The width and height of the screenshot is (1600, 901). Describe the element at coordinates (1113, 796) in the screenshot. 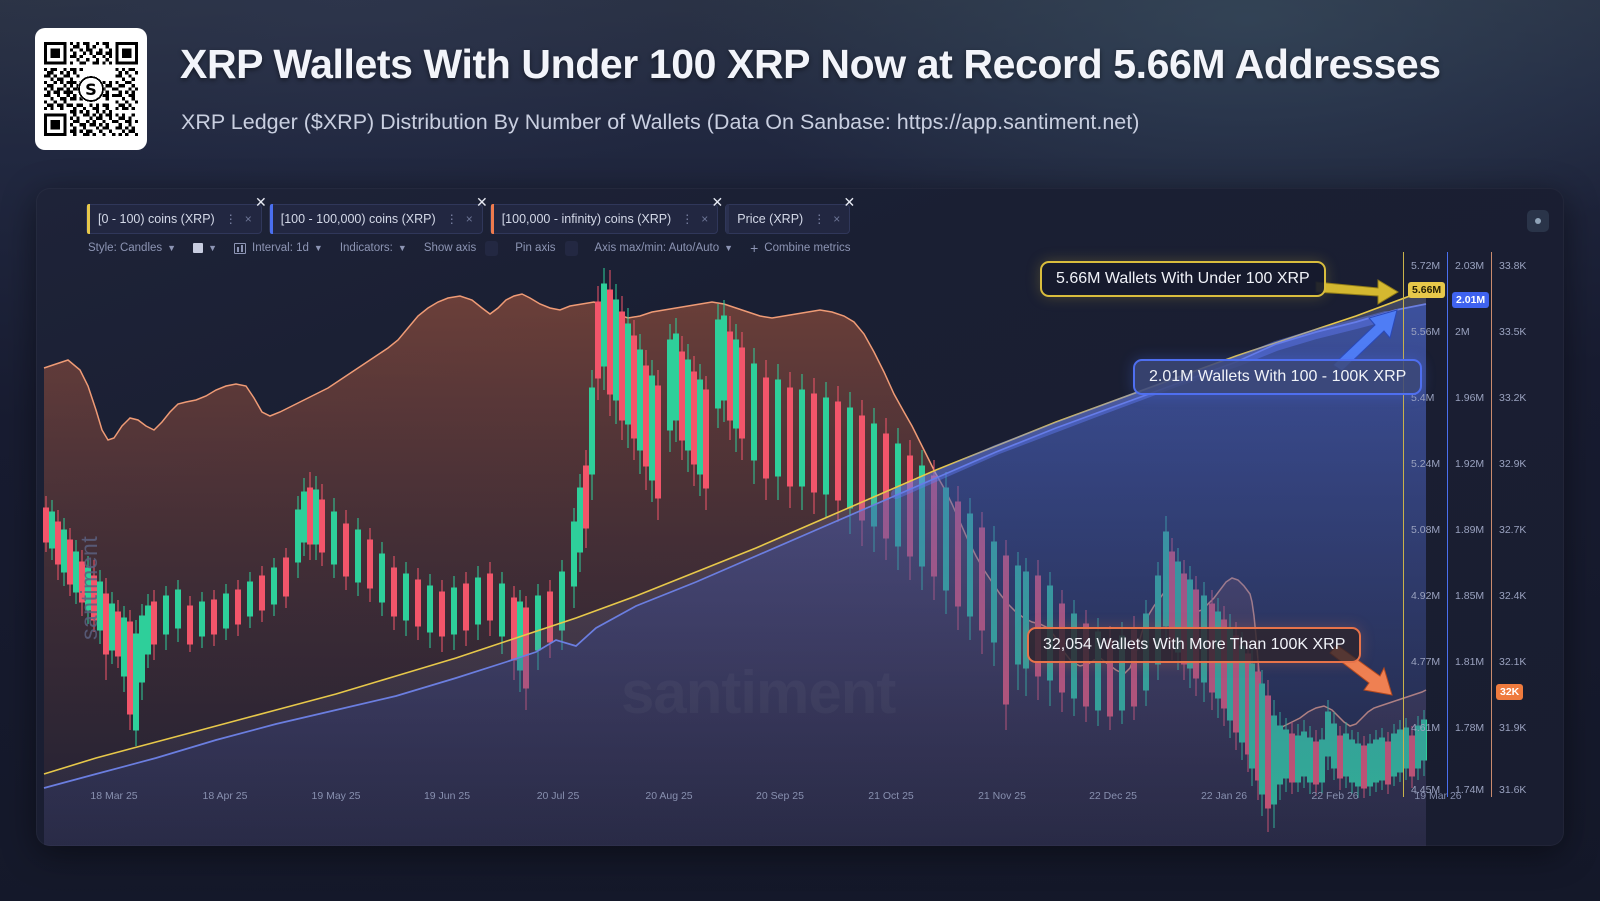

I see `x-axis-tick: 22 Dec 25` at that location.